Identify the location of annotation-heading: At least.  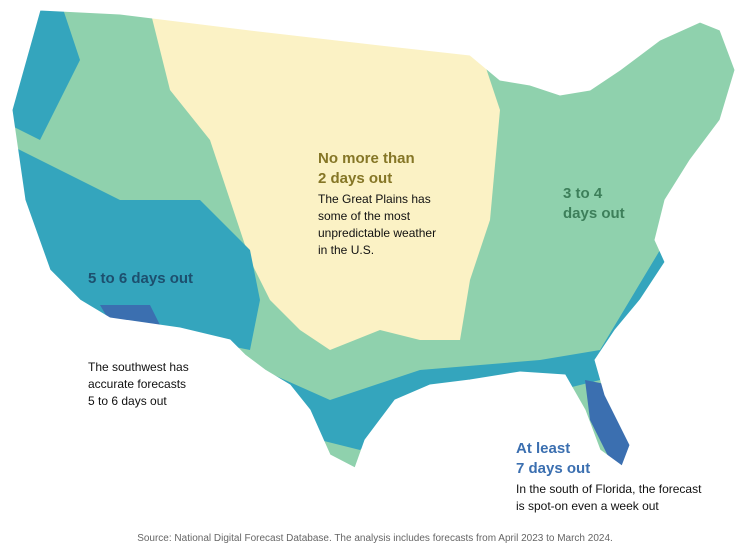
(543, 448).